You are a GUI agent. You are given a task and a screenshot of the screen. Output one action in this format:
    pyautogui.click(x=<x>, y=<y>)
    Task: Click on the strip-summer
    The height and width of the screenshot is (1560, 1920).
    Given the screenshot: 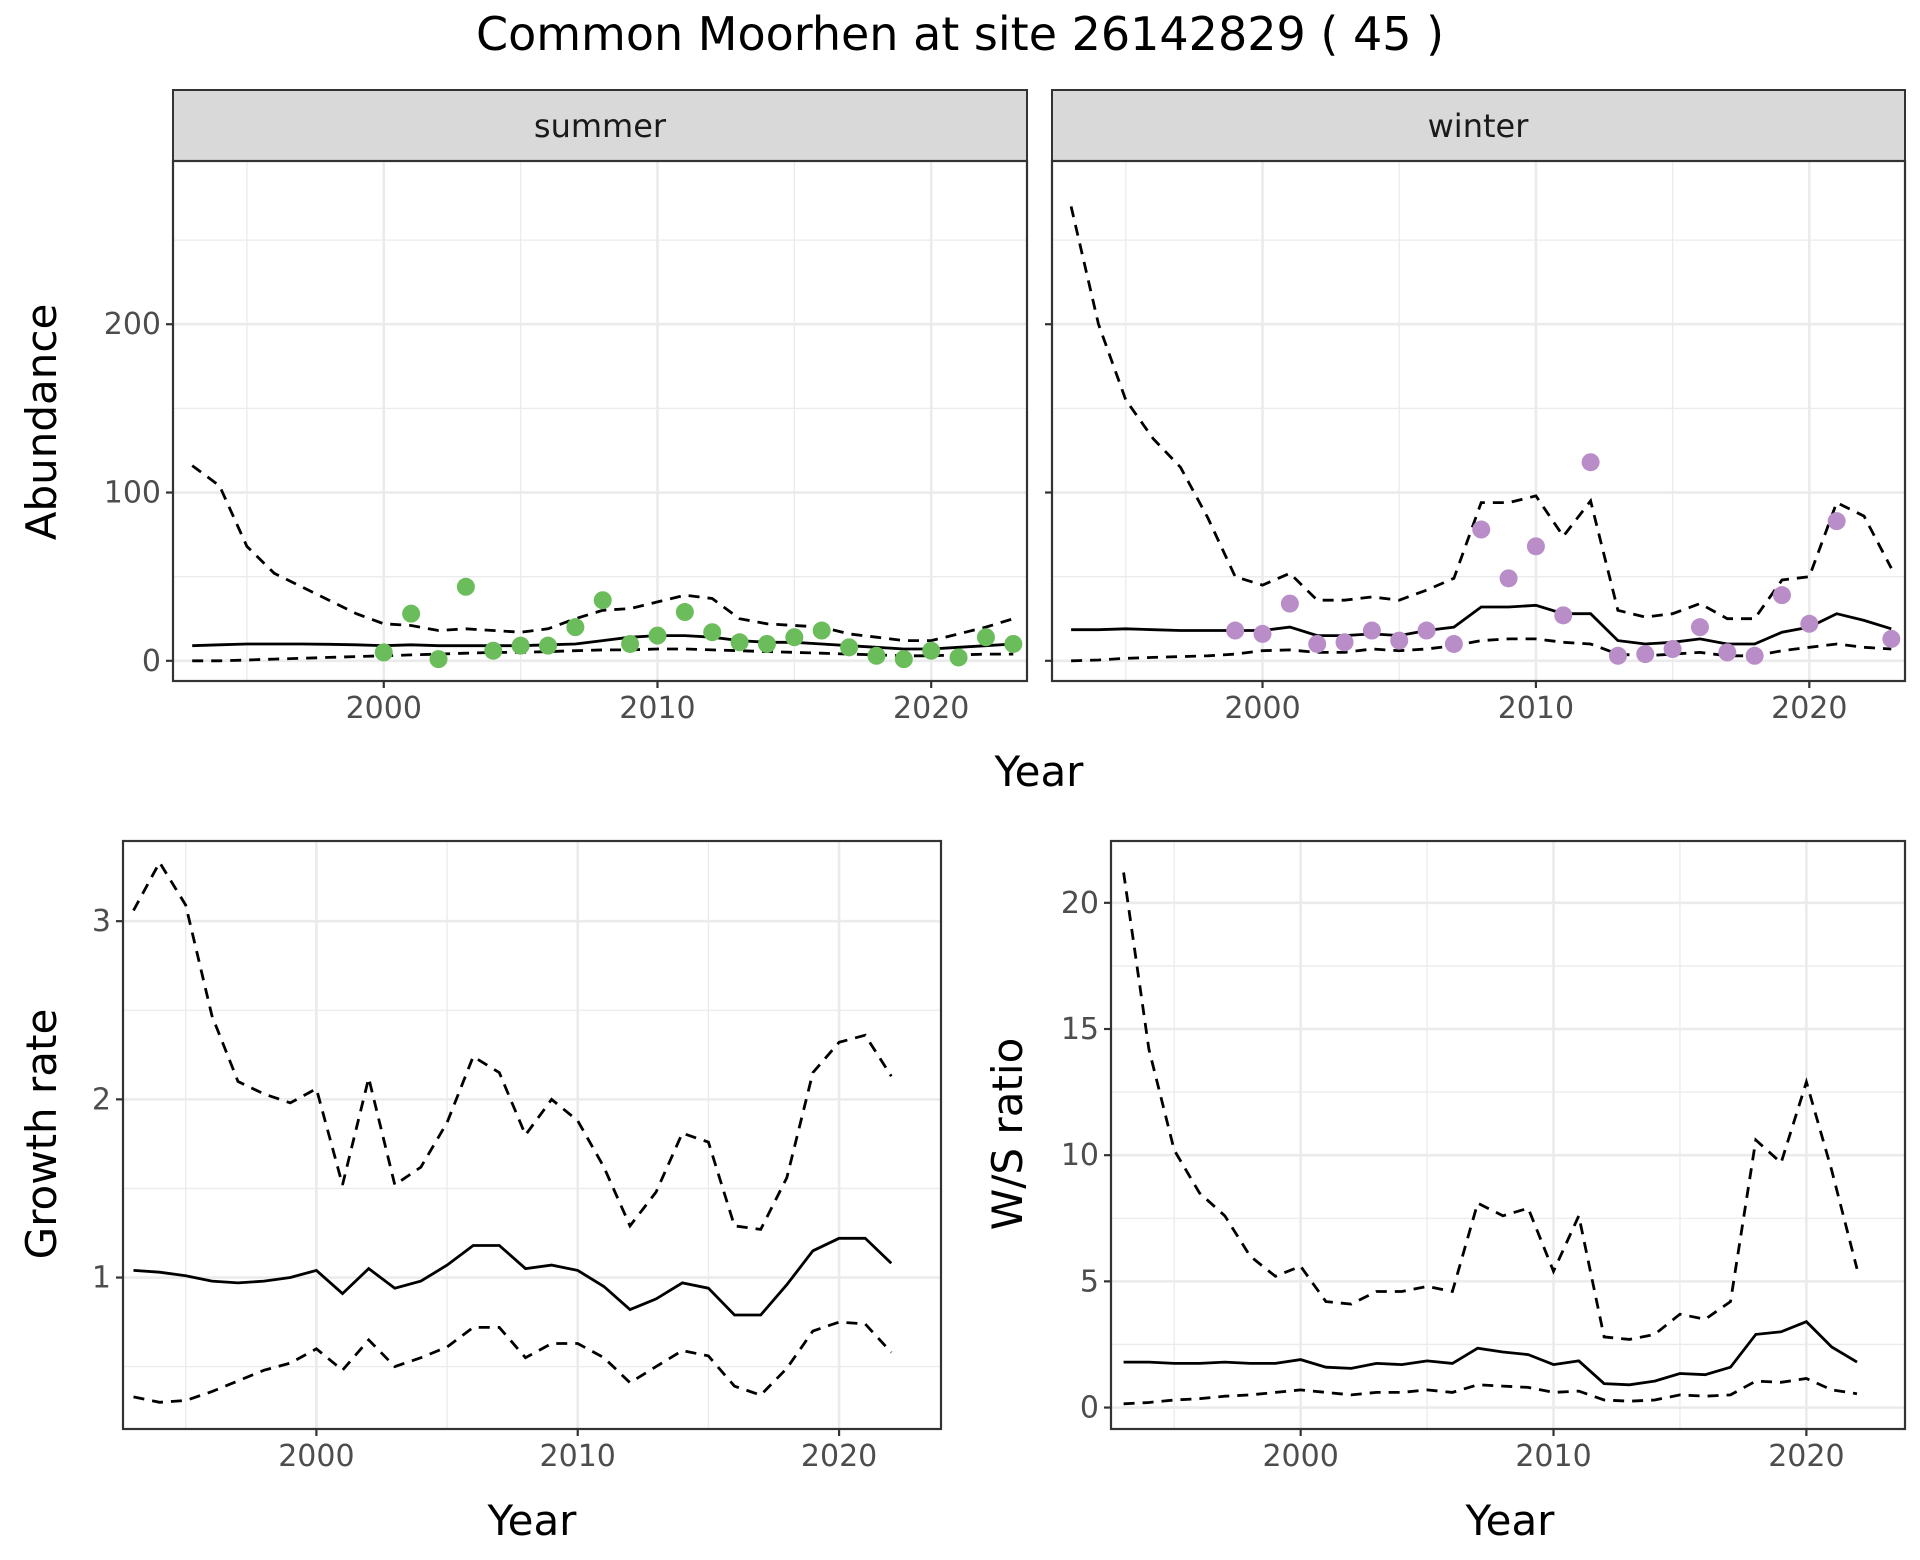 What is the action you would take?
    pyautogui.click(x=600, y=125)
    